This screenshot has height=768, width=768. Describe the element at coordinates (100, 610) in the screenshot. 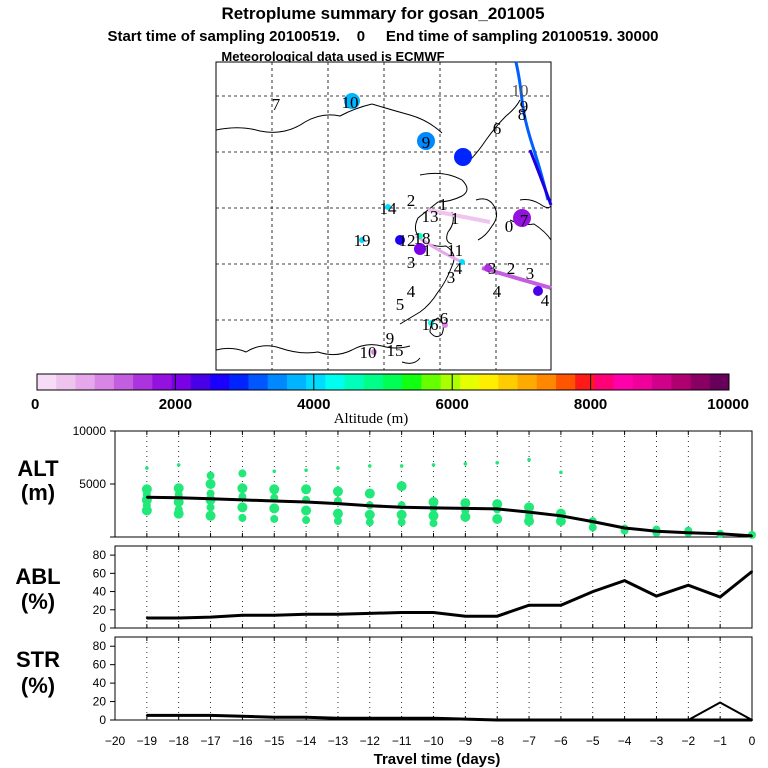

I see `y-tick-label: 20` at that location.